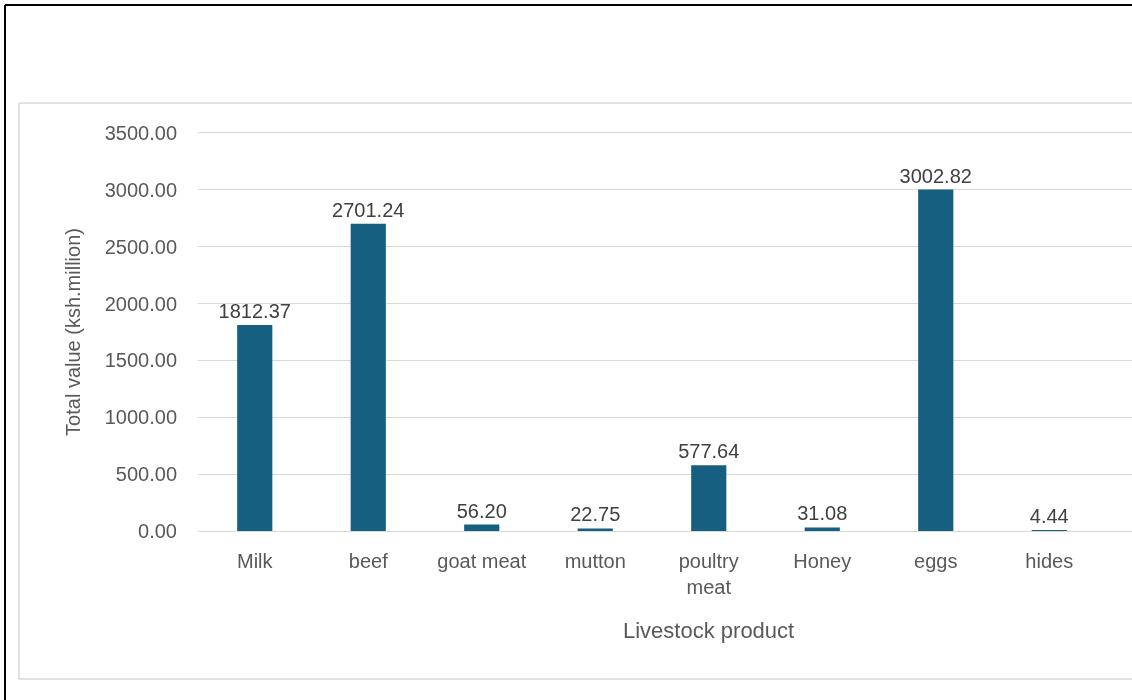 Image resolution: width=1132 pixels, height=700 pixels. I want to click on y-tick-label: 2500.00, so click(140, 246).